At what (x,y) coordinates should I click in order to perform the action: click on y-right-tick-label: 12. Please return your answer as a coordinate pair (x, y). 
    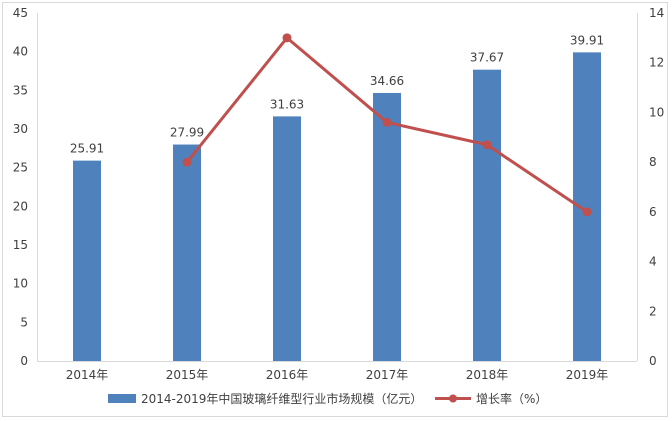
    Looking at the image, I should click on (656, 63).